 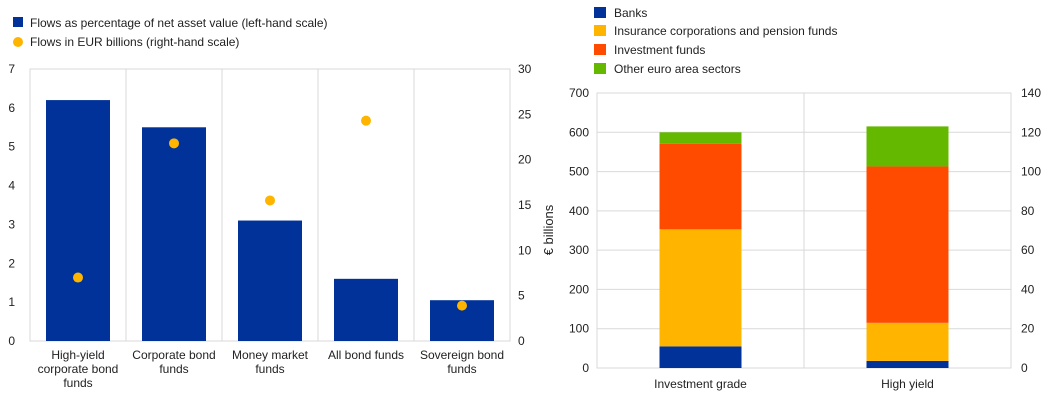 I want to click on category-label-line: Sovereign bond, so click(x=462, y=355).